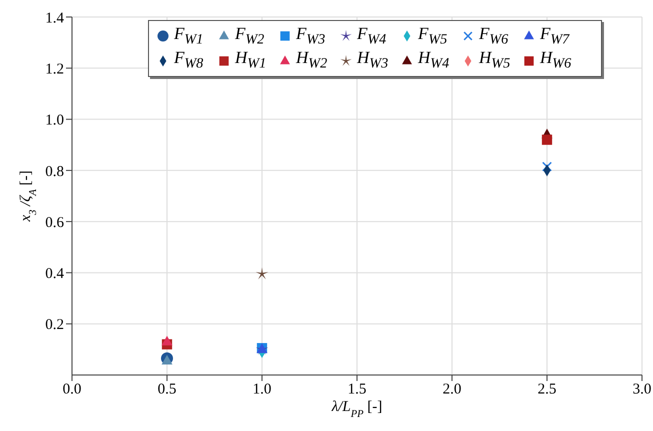 Image resolution: width=653 pixels, height=431 pixels. I want to click on legend-label: H$_{W4}$, so click(434, 60).